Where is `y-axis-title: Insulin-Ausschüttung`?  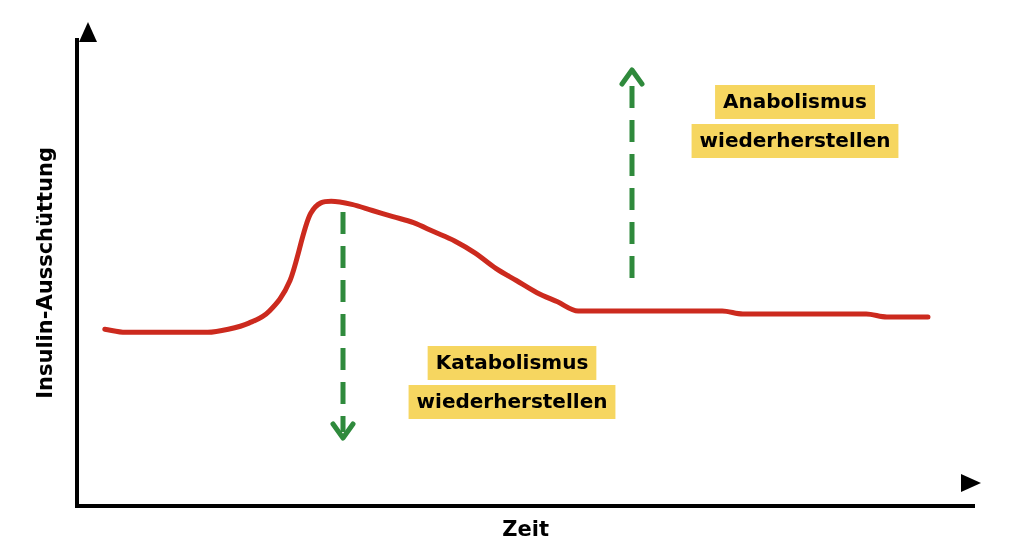 y-axis-title: Insulin-Ausschüttung is located at coordinates (45, 272).